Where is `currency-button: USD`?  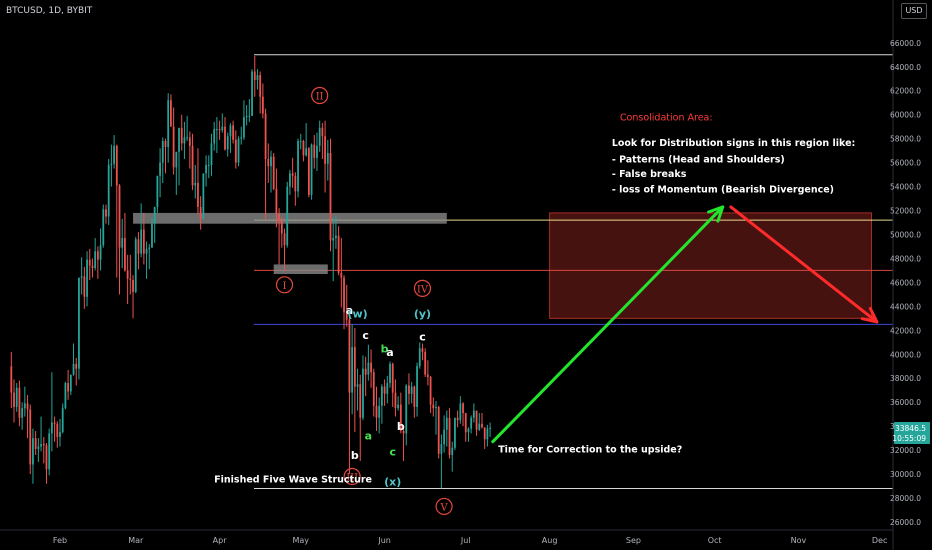
currency-button: USD is located at coordinates (914, 11).